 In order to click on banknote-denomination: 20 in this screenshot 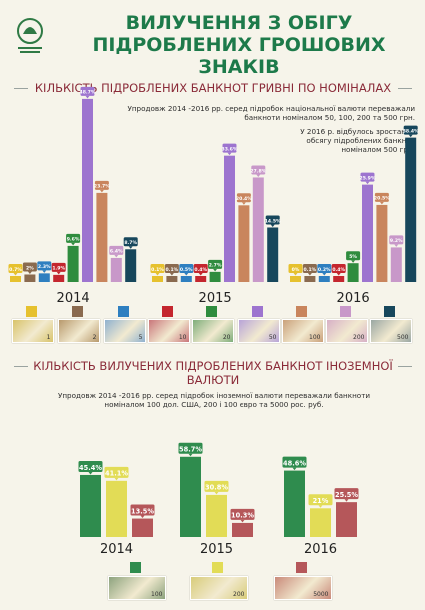, I will do `click(226, 337)`.